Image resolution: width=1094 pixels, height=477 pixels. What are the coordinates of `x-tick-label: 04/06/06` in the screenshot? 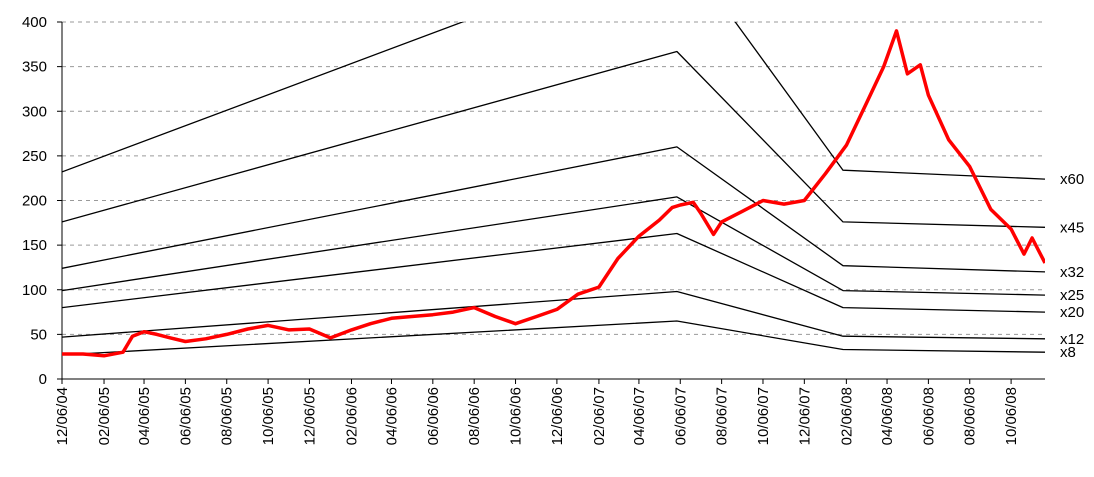 It's located at (391, 416).